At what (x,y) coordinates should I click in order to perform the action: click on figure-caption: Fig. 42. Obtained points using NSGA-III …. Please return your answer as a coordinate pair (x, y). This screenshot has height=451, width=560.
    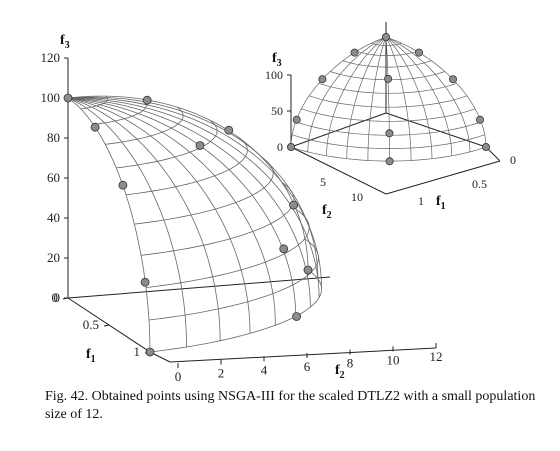
    Looking at the image, I should click on (290, 405).